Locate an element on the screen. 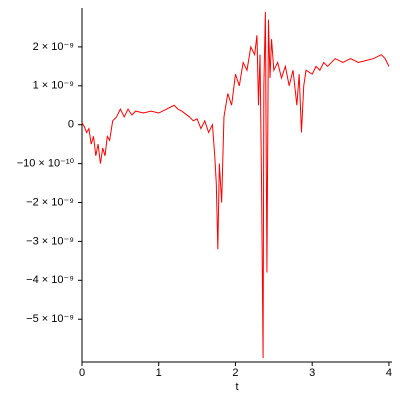 This screenshot has height=400, width=400. y-tick-label: −10 × 10⁻¹⁰ is located at coordinates (46, 164).